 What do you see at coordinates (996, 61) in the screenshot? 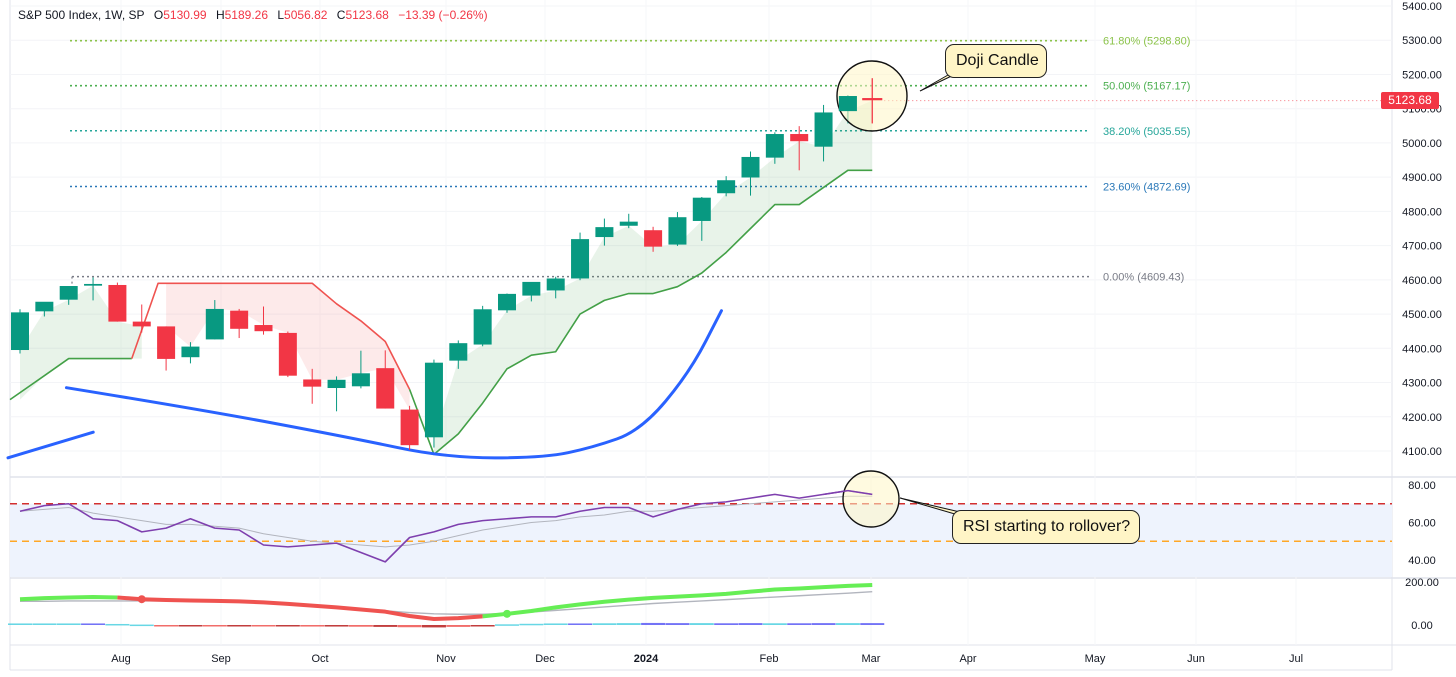
I see `doji-callout: Doji Candle` at bounding box center [996, 61].